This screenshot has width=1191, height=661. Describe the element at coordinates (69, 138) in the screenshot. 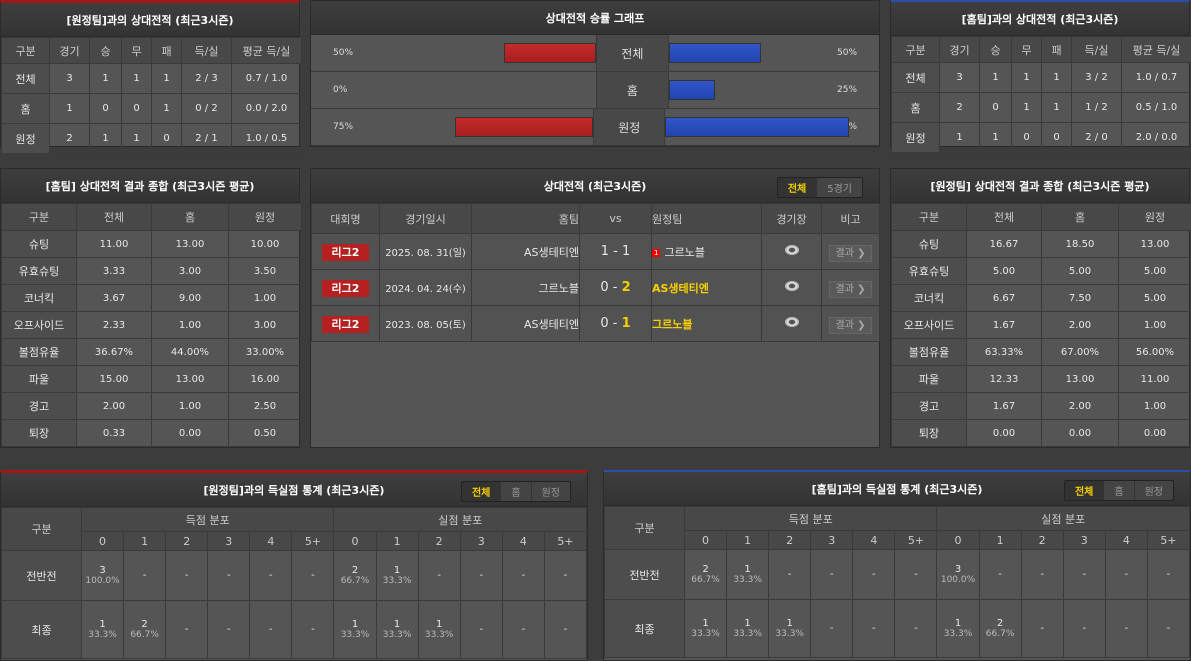

I see `cell: 2` at that location.